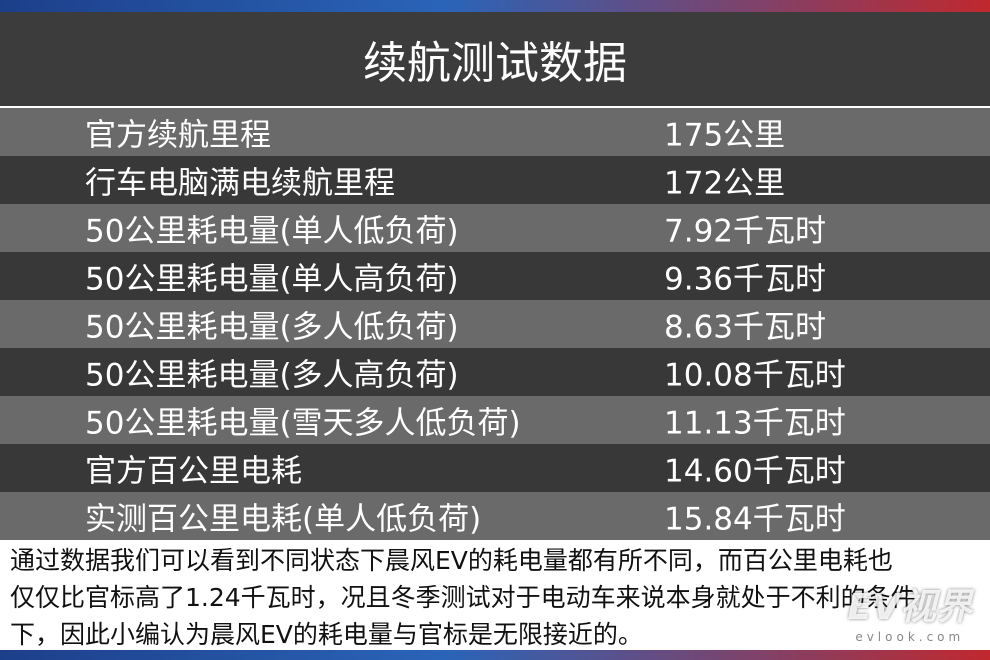  What do you see at coordinates (240, 183) in the screenshot?
I see `row-label: 行车电脑满电续航里程` at bounding box center [240, 183].